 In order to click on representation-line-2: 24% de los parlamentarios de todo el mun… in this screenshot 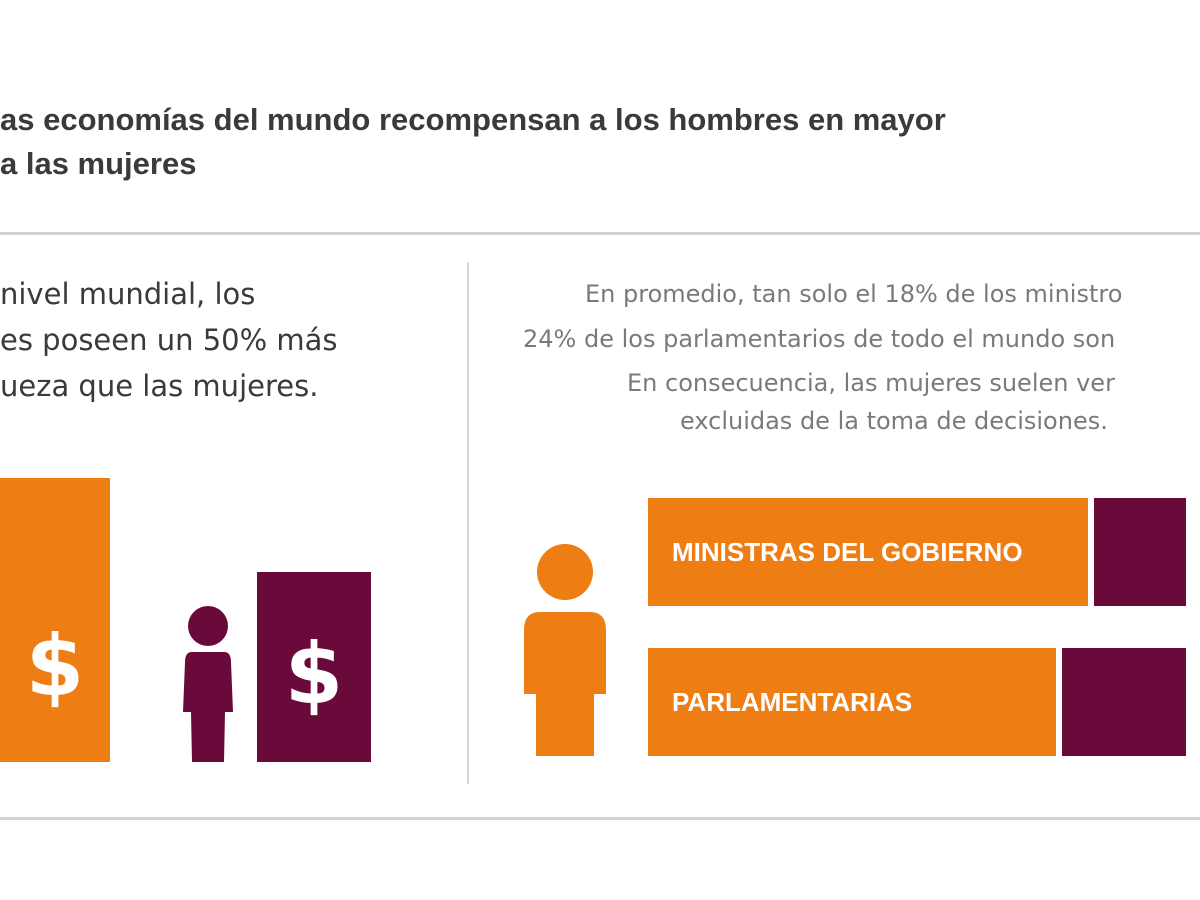, I will do `click(819, 339)`.